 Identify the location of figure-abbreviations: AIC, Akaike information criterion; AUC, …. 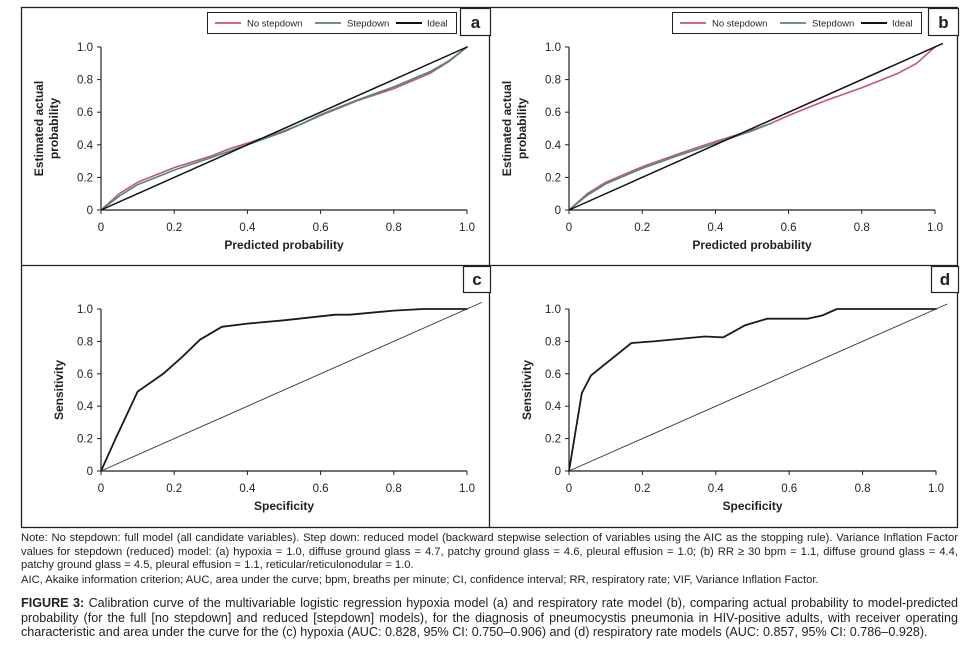
(420, 580).